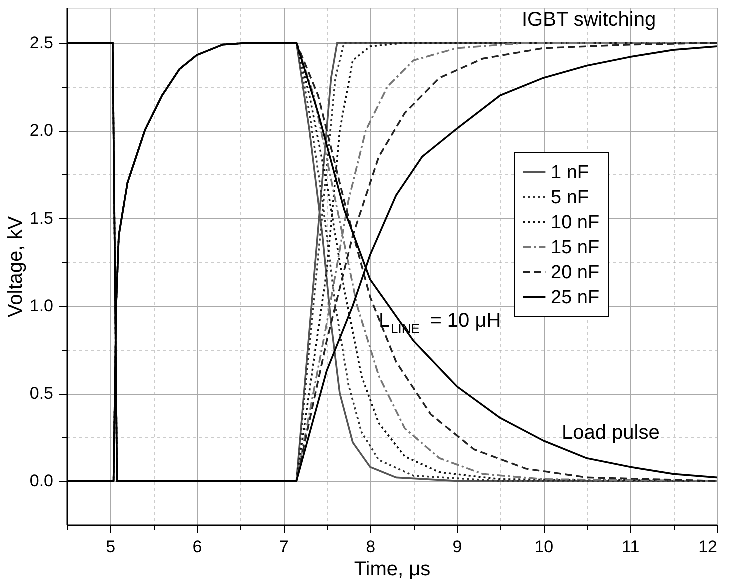 This screenshot has height=584, width=732. I want to click on y-tick-label: 0.5, so click(42, 394).